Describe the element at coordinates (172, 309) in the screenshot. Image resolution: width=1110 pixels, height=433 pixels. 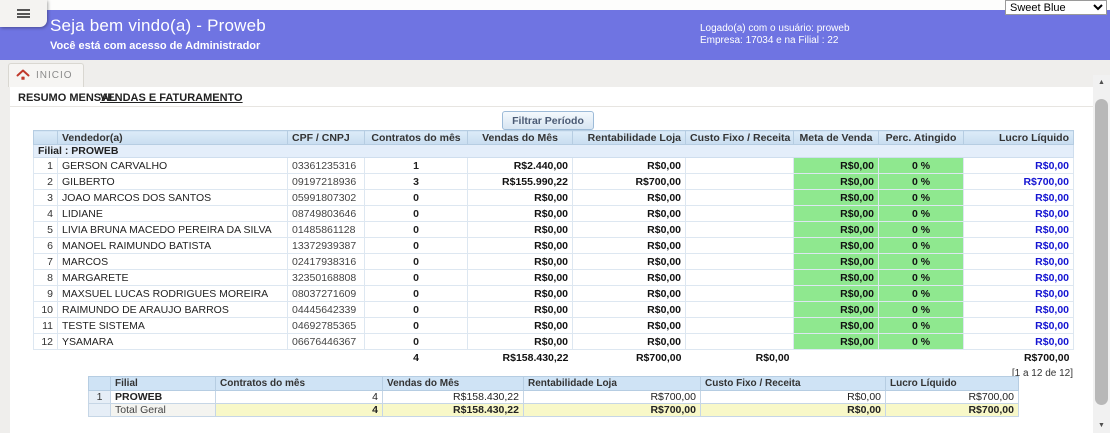
I see `vendor-name: RAIMUNDO DE ARAUJO BARROS` at that location.